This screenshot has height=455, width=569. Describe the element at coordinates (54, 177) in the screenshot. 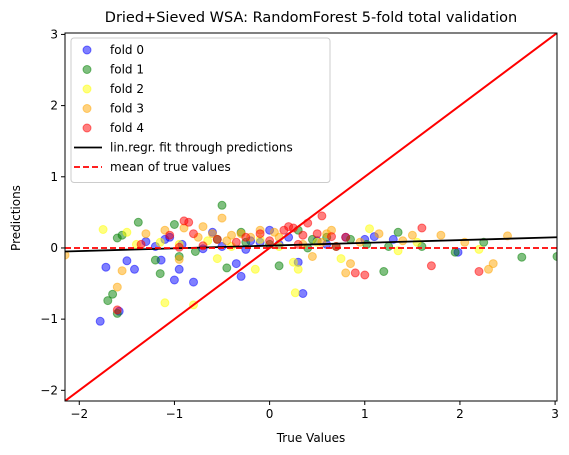

I see `y-tick-label: 1` at that location.